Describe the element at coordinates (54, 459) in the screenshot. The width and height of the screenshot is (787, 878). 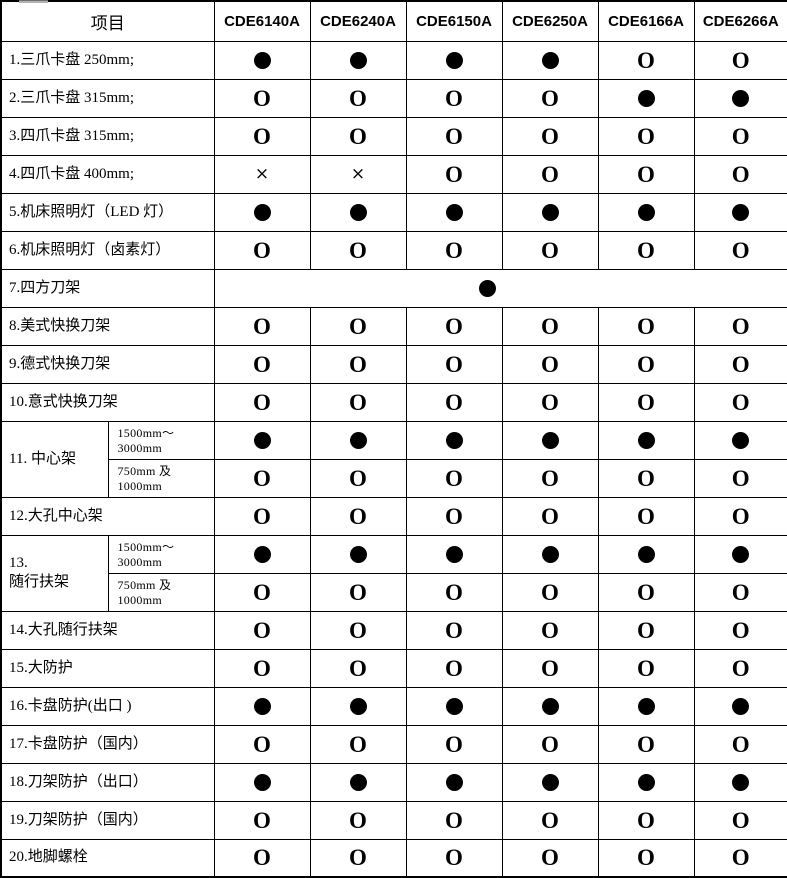
I see `item-label-cell: 11. 中心架` at that location.